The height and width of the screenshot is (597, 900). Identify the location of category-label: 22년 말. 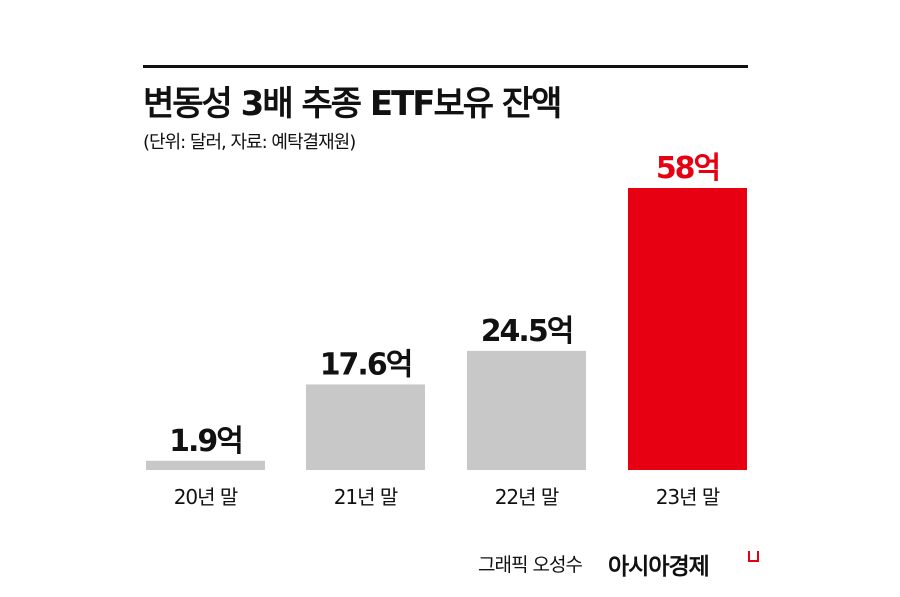
(527, 497).